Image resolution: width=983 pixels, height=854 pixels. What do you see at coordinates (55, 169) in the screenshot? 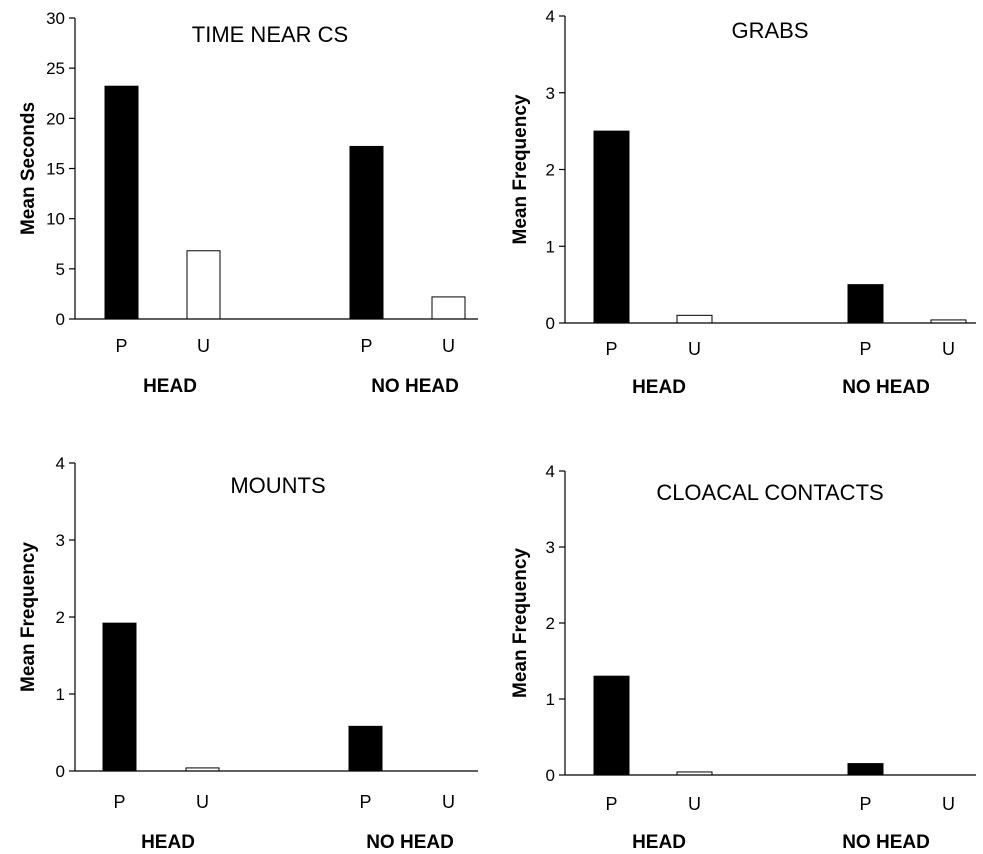
I see `y-tick-label: 15` at bounding box center [55, 169].